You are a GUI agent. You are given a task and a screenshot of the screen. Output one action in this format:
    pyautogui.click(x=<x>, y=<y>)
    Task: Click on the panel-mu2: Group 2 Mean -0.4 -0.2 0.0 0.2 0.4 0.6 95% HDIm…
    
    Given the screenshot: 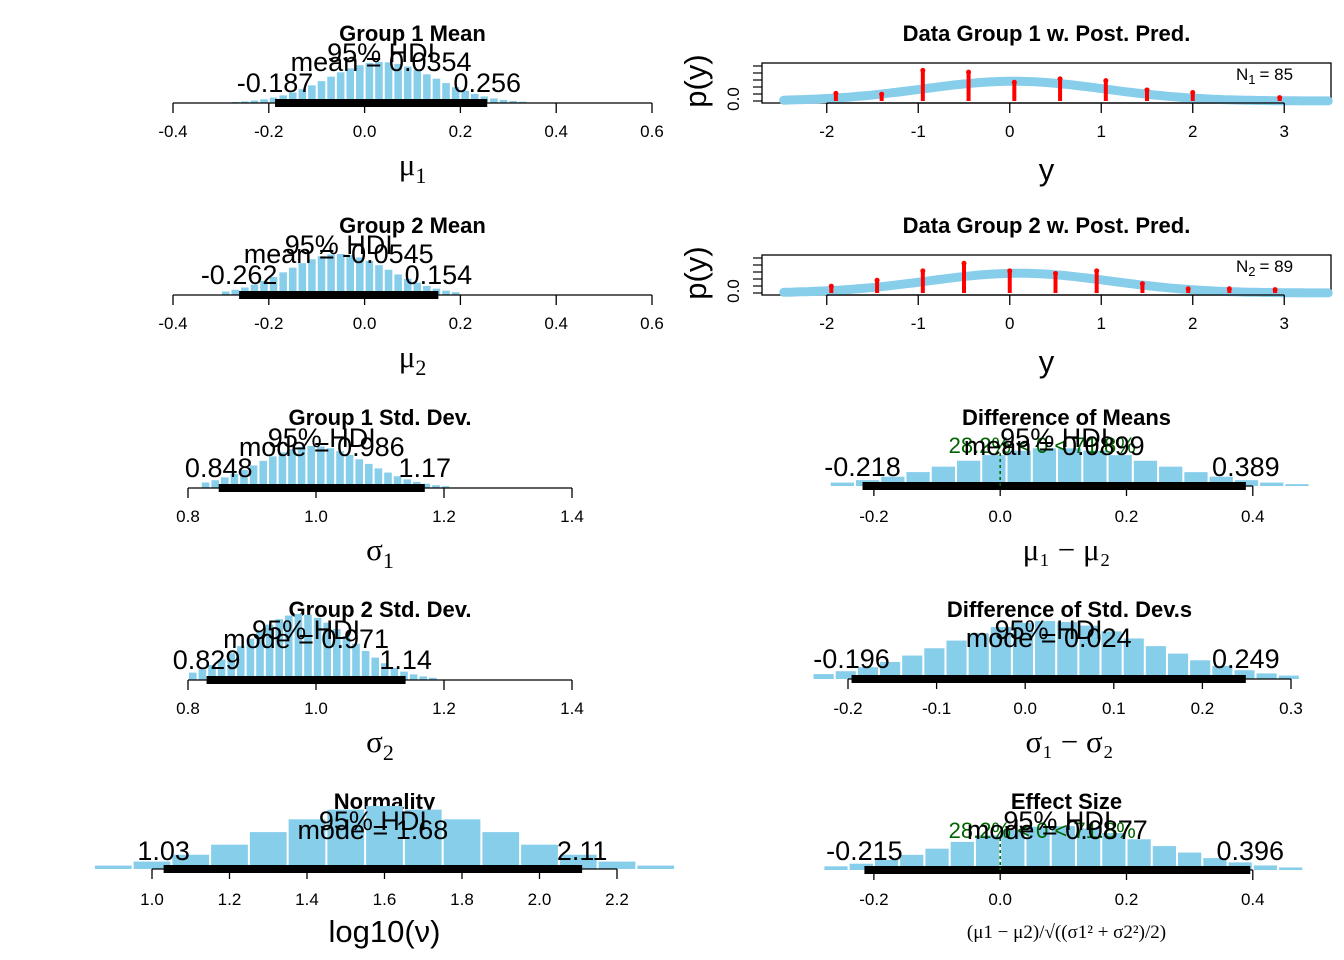 What is the action you would take?
    pyautogui.click(x=410, y=296)
    